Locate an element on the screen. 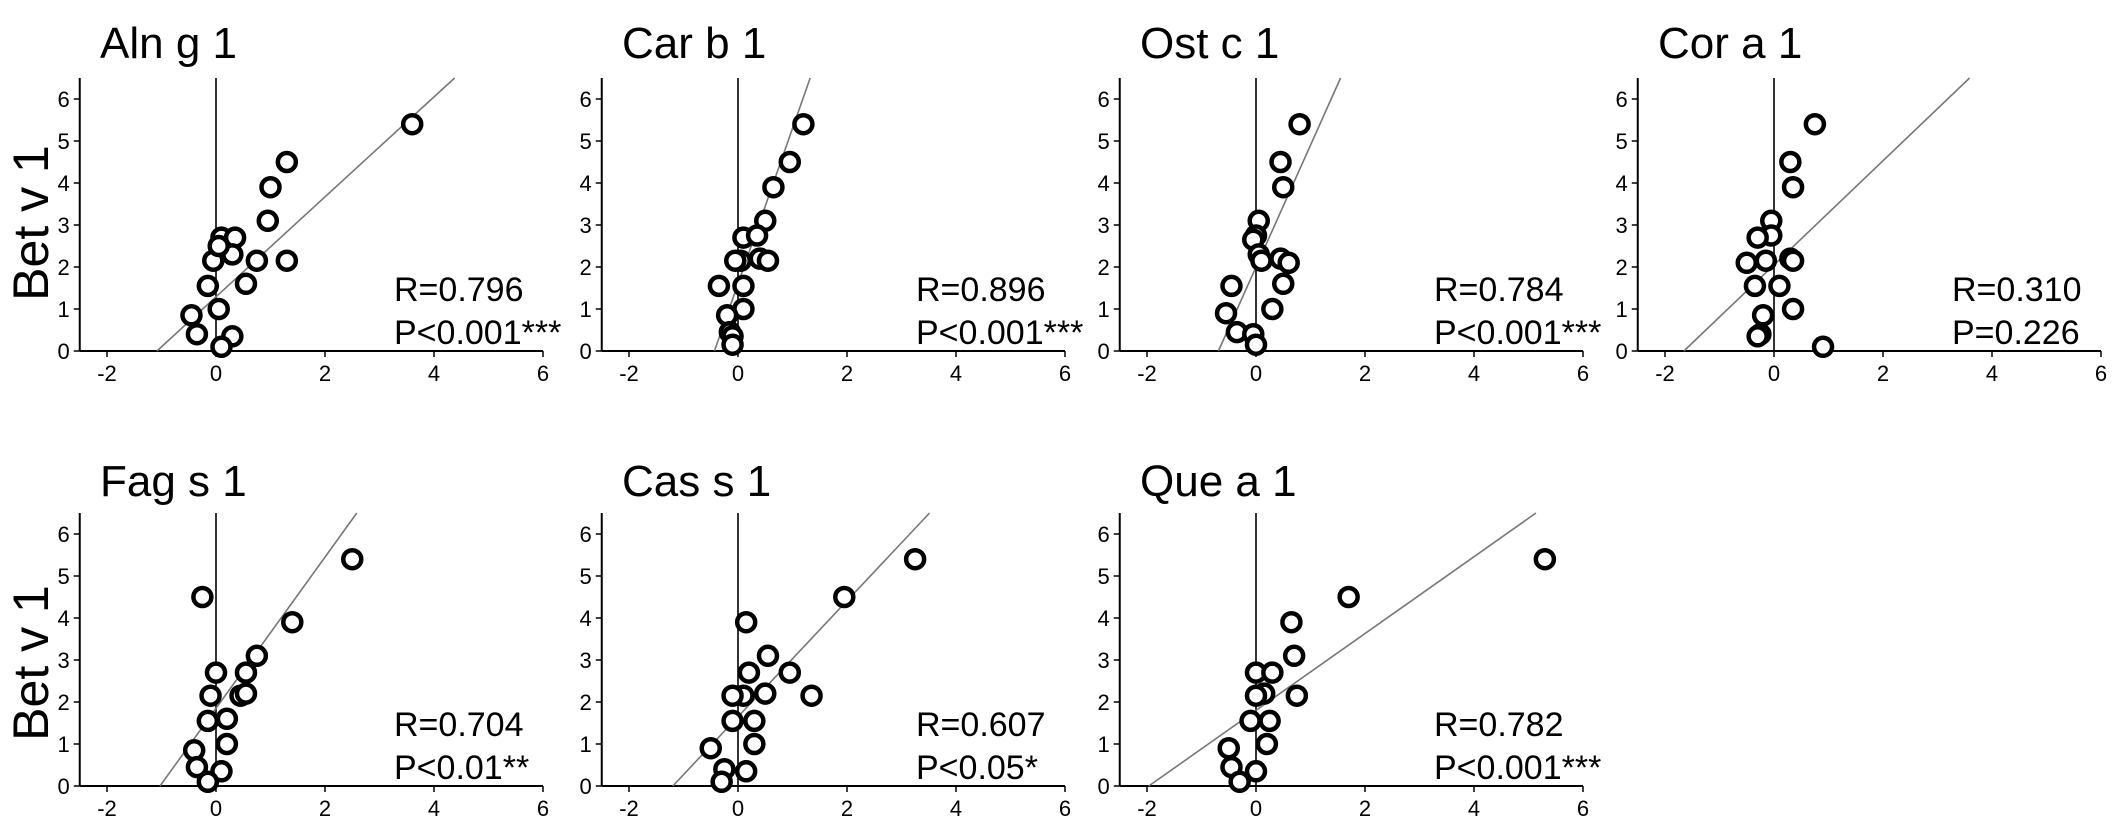  stat-r: R=0.782 is located at coordinates (1499, 725).